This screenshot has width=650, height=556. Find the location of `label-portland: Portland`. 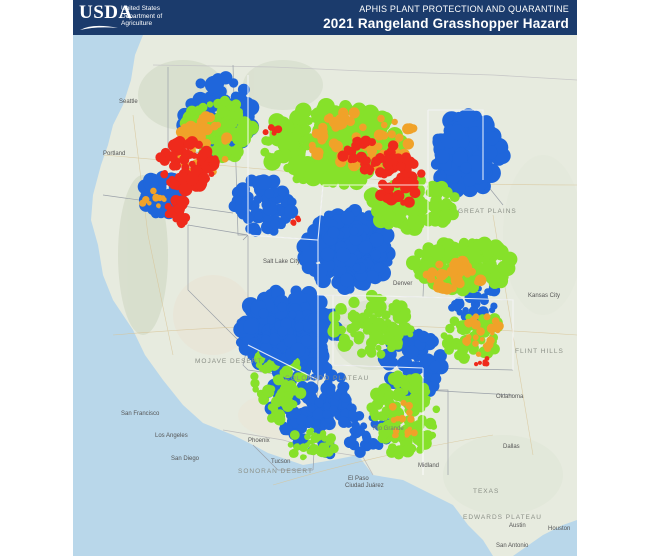

label-portland: Portland is located at coordinates (114, 154).